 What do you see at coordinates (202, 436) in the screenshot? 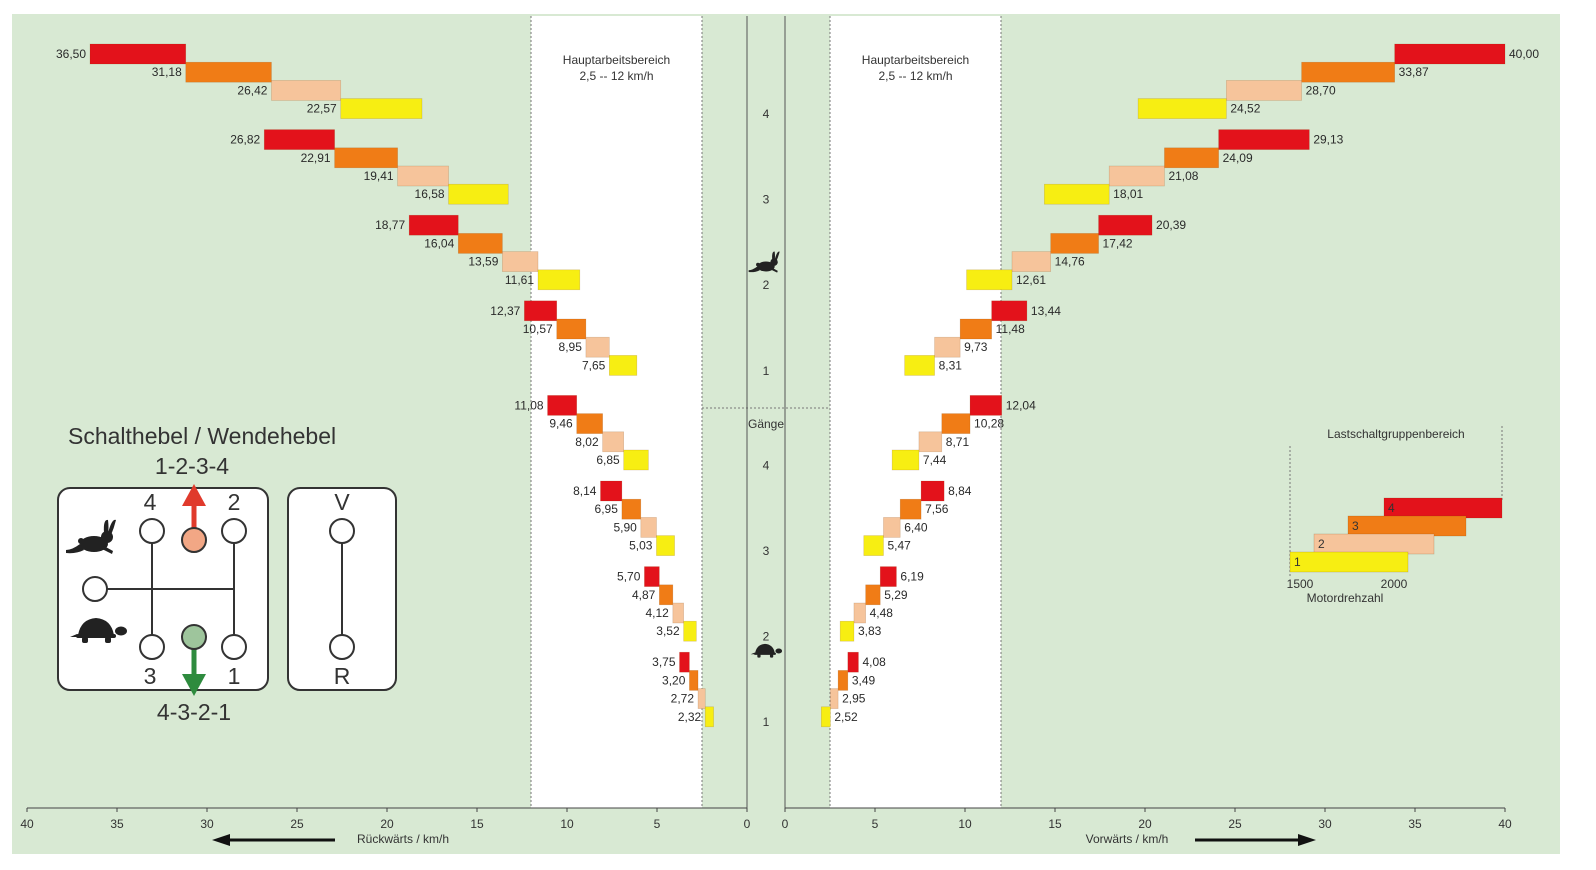
I see `shift-panel-title: Schalthebel / Wendehebel` at bounding box center [202, 436].